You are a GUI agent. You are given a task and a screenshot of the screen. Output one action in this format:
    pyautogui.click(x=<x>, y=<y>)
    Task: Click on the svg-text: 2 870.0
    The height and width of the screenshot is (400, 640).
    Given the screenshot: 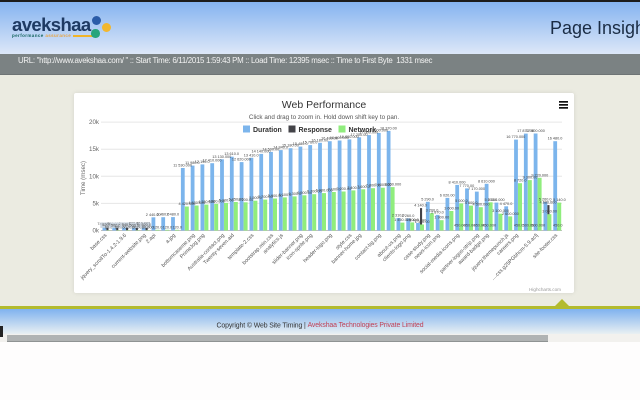 What is the action you would take?
    pyautogui.click(x=437, y=212)
    